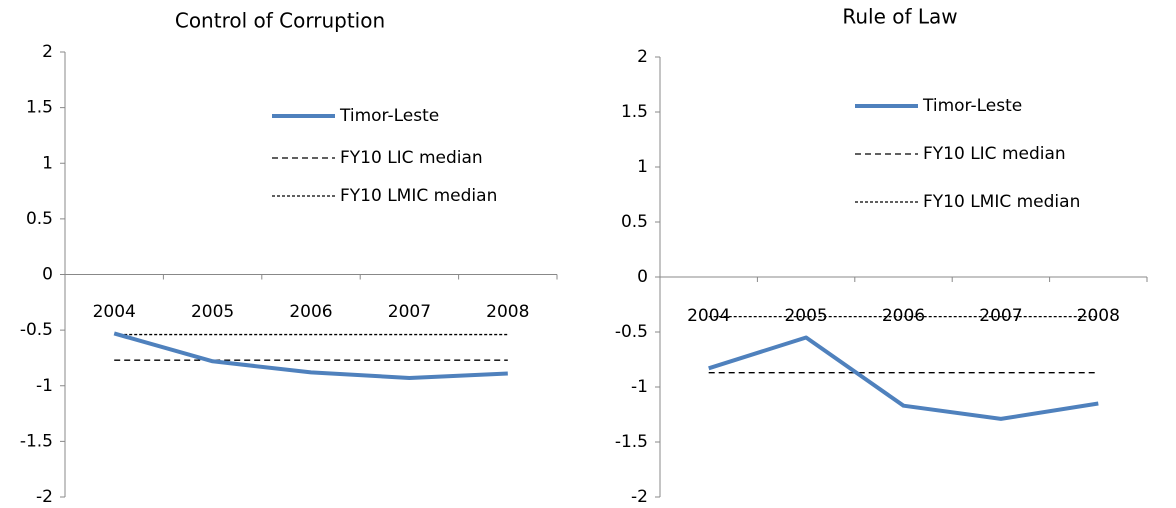 The height and width of the screenshot is (508, 1176). Describe the element at coordinates (899, 17) in the screenshot. I see `chart-title: Rule of Law` at that location.